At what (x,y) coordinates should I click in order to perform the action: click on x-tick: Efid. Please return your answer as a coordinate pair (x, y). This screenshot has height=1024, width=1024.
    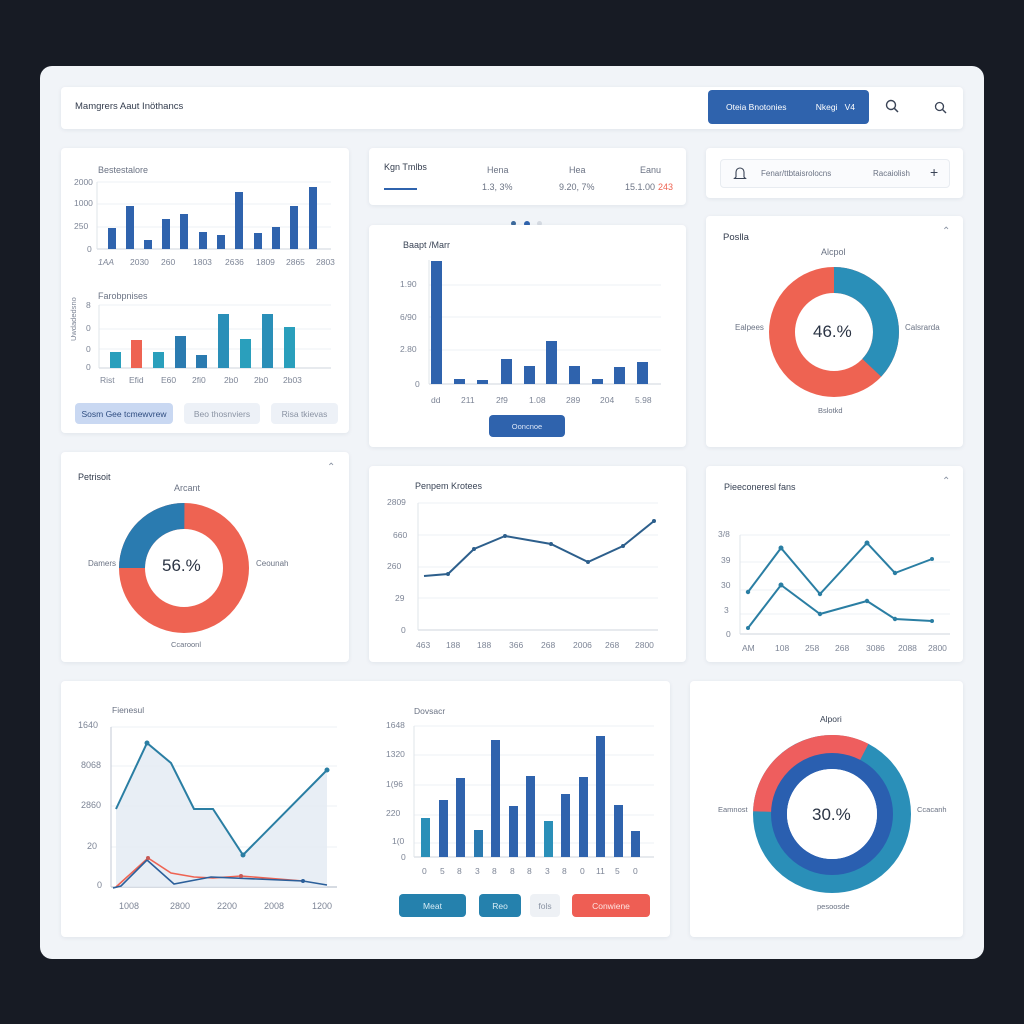
    Looking at the image, I should click on (136, 380).